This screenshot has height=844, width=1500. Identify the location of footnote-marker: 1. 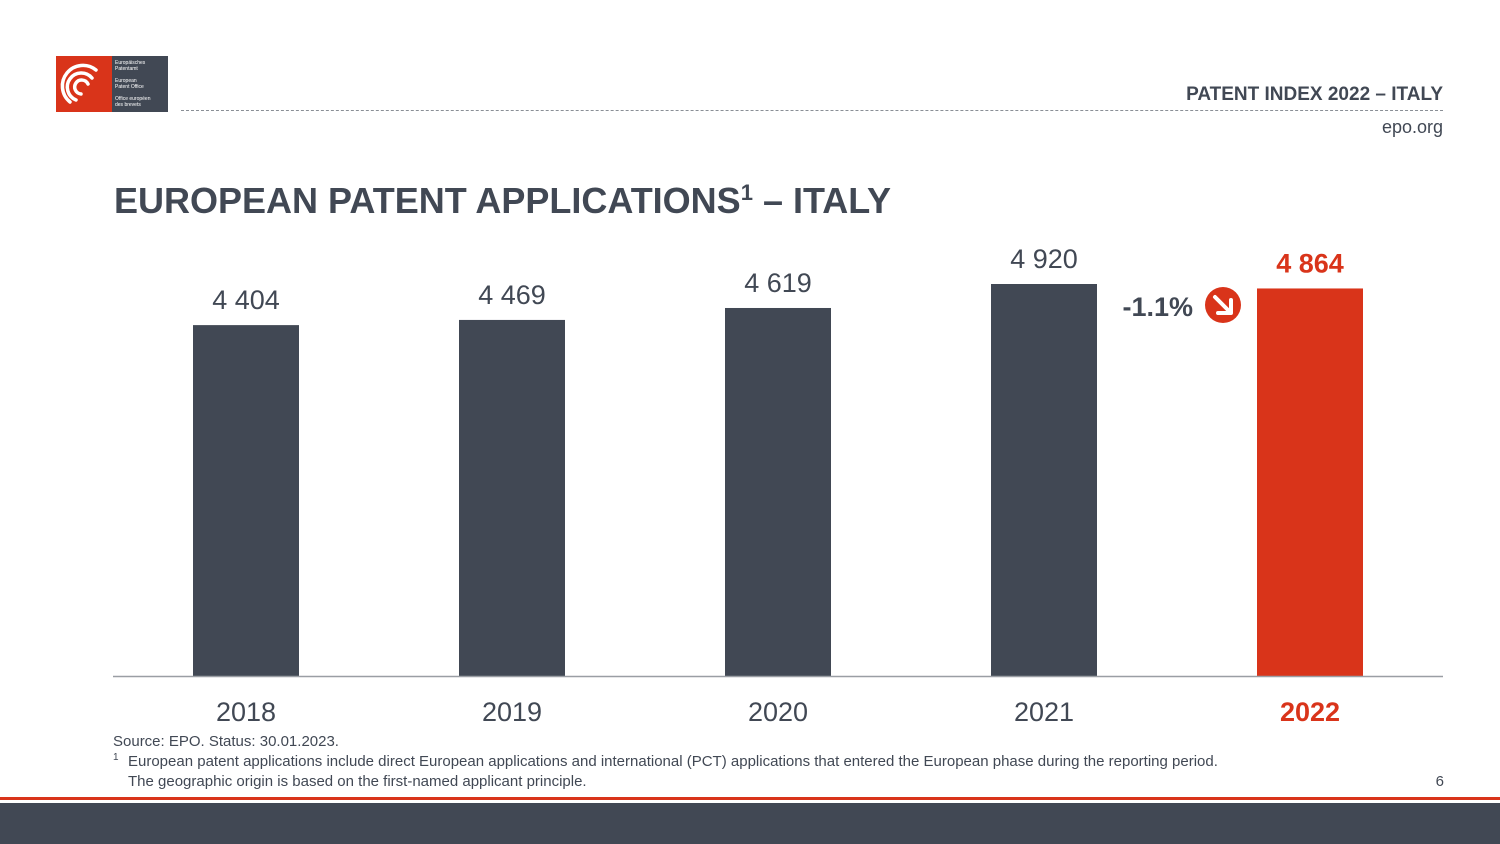
(116, 757).